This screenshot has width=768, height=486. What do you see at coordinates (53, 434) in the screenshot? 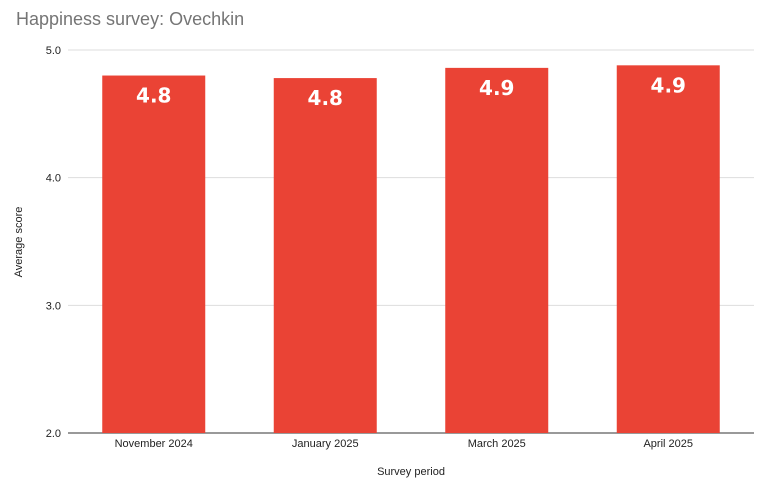
I see `y-tick-label: 2.0` at bounding box center [53, 434].